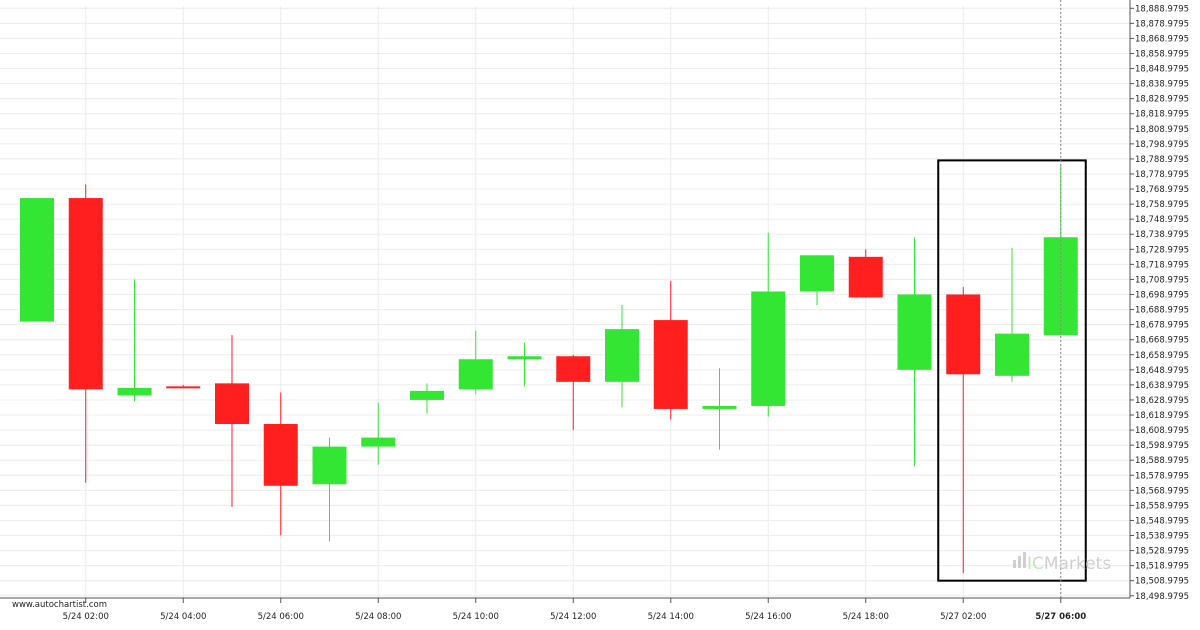  Describe the element at coordinates (1162, 326) in the screenshot. I see `y-tick-label: 18,678.9795` at that location.